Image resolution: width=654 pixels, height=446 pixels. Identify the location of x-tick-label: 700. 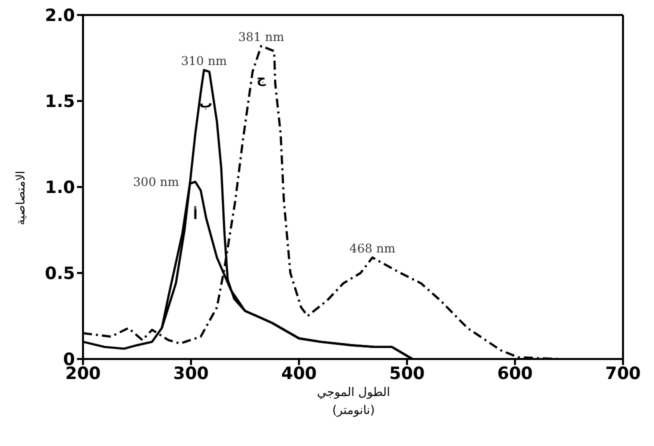
(623, 374).